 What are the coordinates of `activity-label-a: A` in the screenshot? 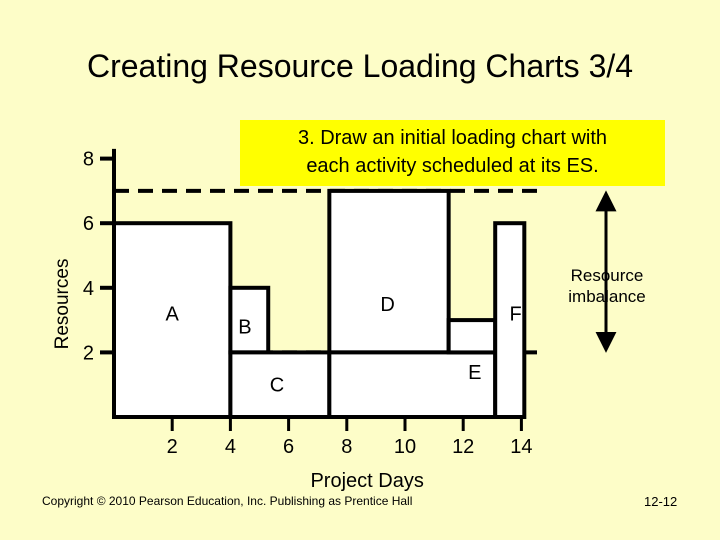 It's located at (173, 315).